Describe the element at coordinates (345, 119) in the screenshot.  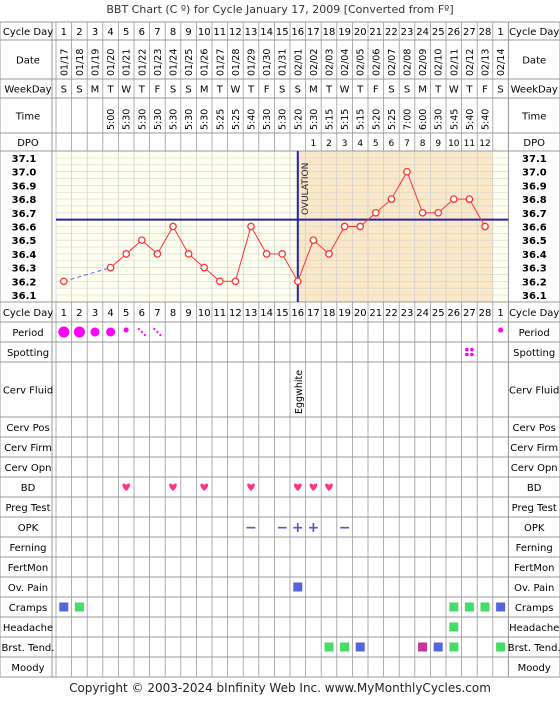
I see `time-cell: 5:15` at that location.